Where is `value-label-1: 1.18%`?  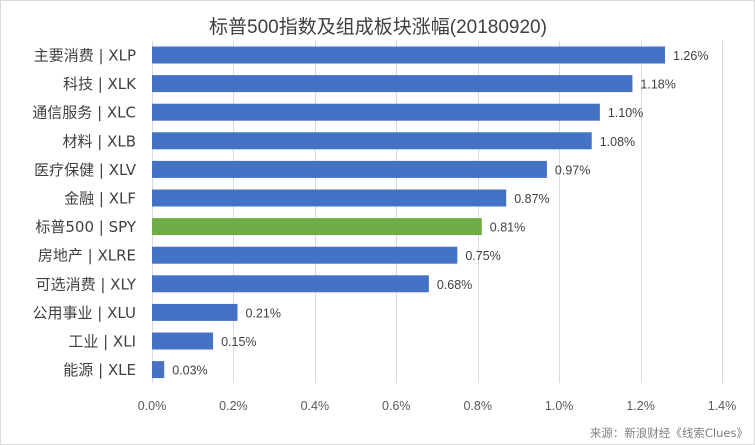 value-label-1: 1.18% is located at coordinates (657, 85).